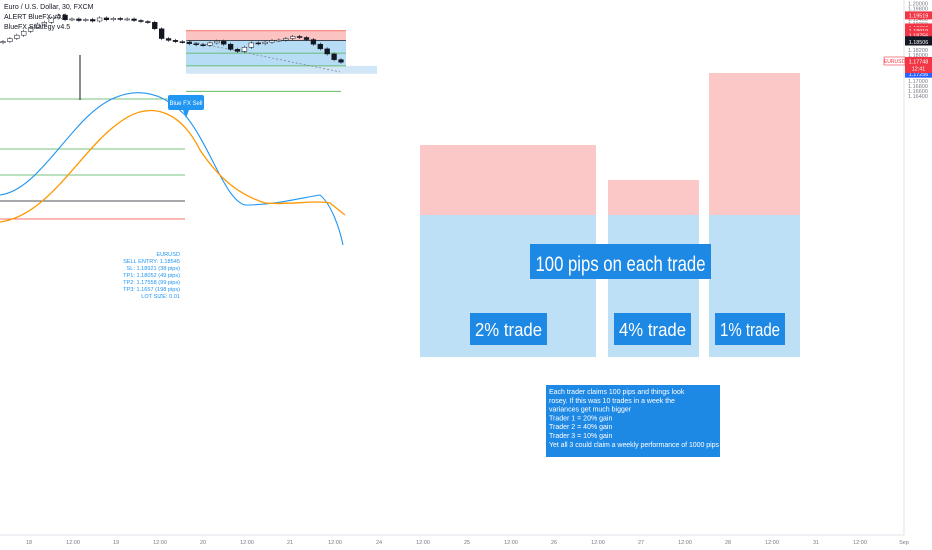  What do you see at coordinates (151, 290) in the screenshot?
I see `trade-info-line: TP3: 1.1657 (198 pips)` at bounding box center [151, 290].